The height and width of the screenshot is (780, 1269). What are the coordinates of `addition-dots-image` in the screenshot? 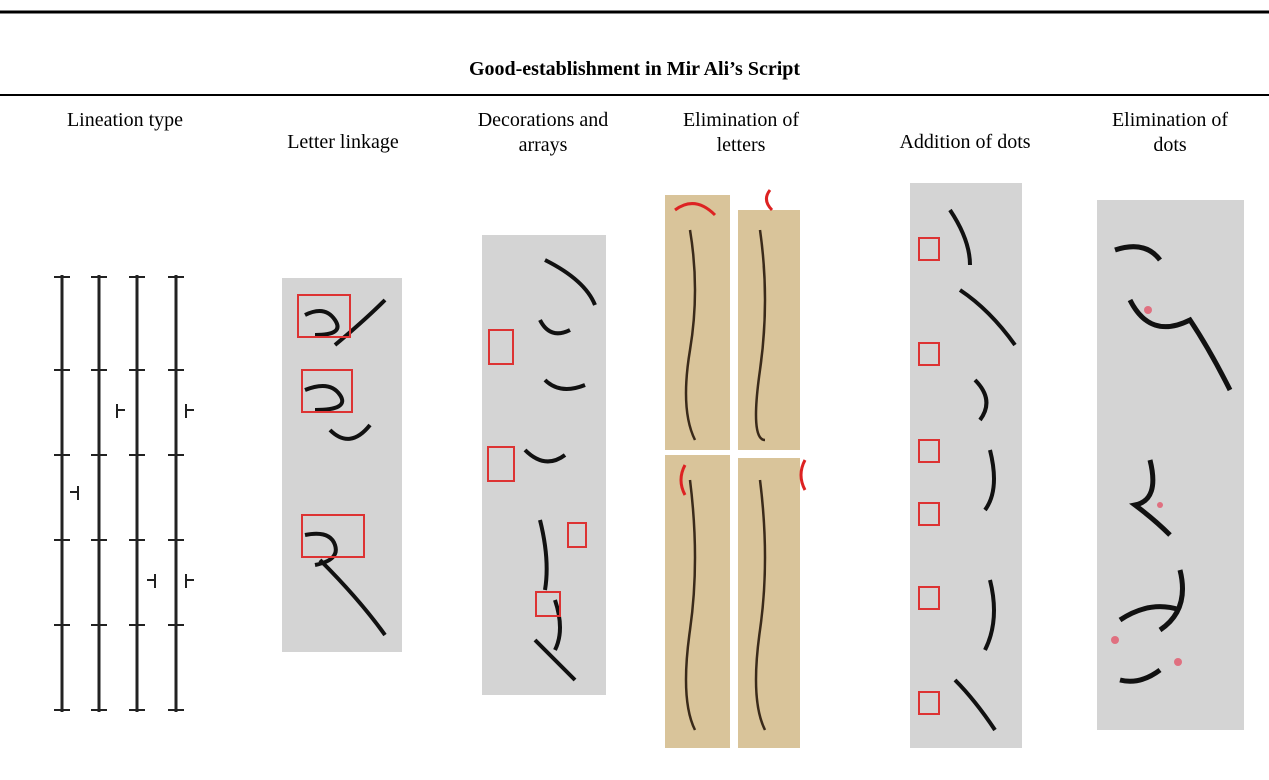 It's located at (966, 465).